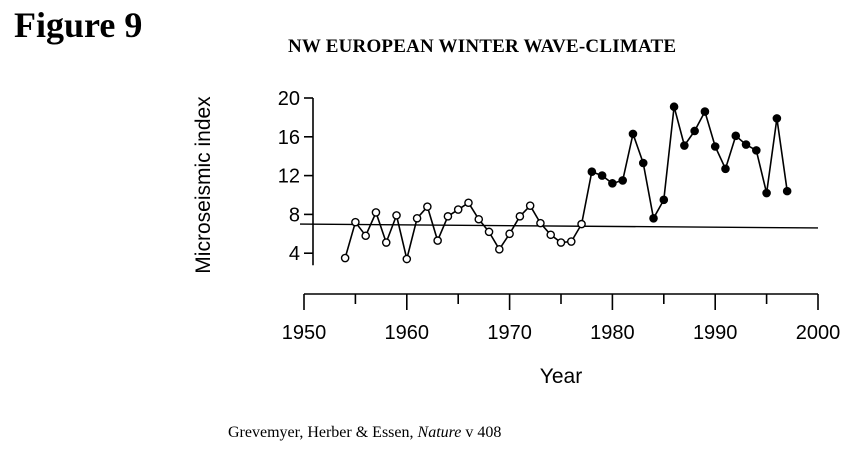  What do you see at coordinates (203, 185) in the screenshot?
I see `y-axis-title: Microseismic index` at bounding box center [203, 185].